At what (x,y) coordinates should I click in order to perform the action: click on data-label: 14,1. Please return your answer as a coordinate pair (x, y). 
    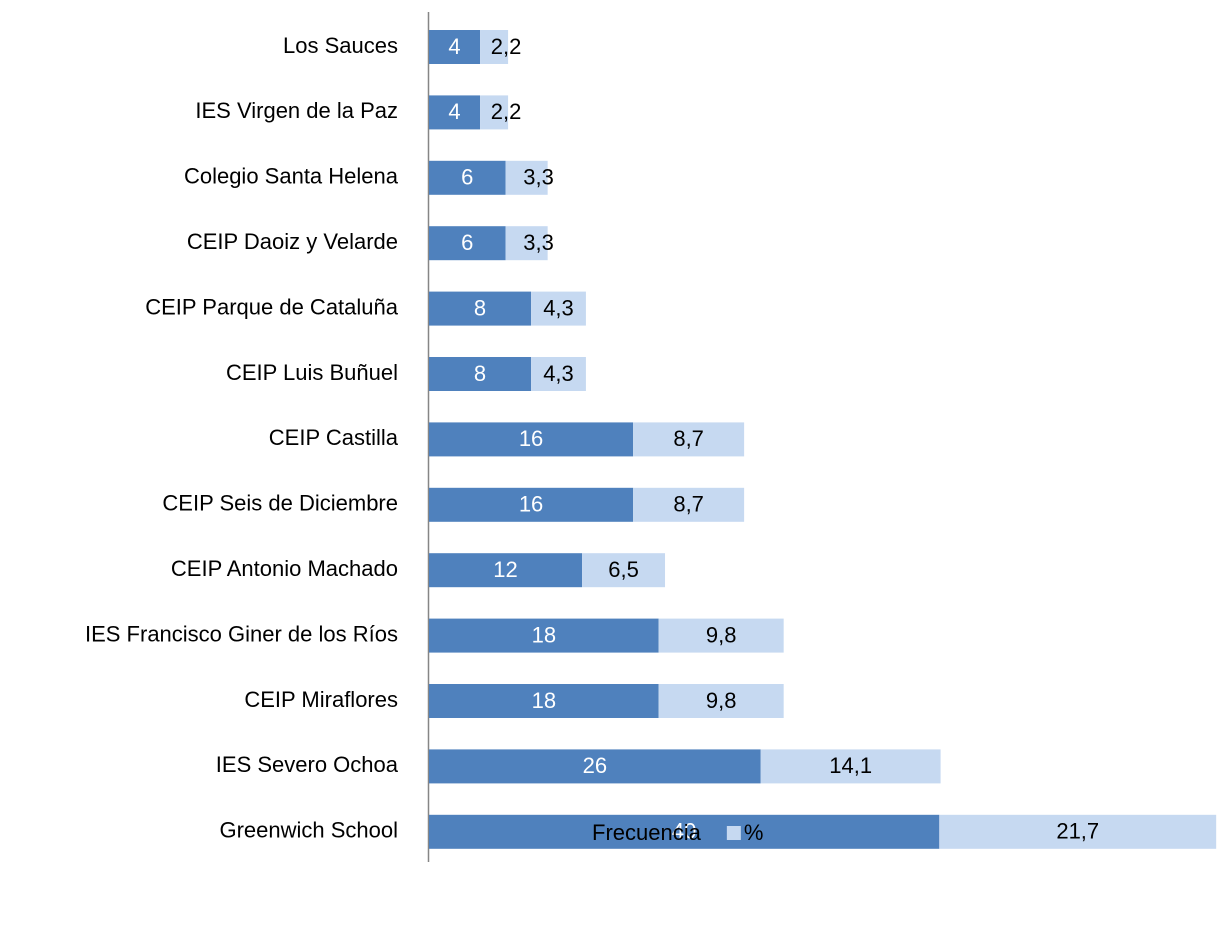
    Looking at the image, I should click on (850, 765).